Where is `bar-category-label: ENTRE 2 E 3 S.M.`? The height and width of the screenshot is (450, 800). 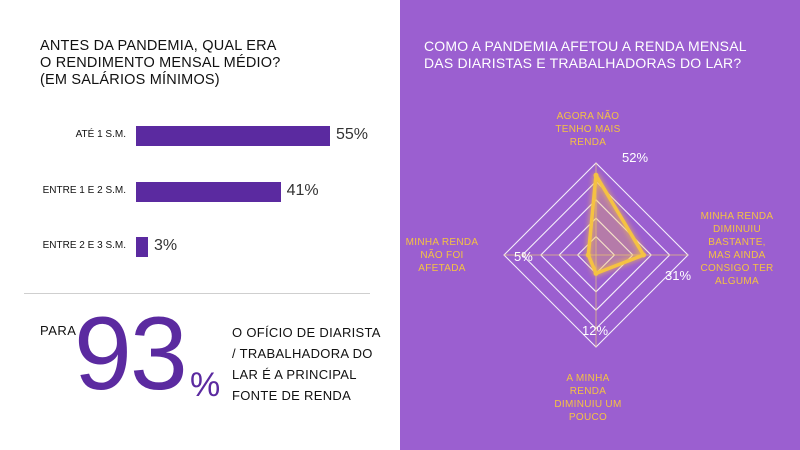
bar-category-label: ENTRE 2 E 3 S.M. is located at coordinates (84, 245).